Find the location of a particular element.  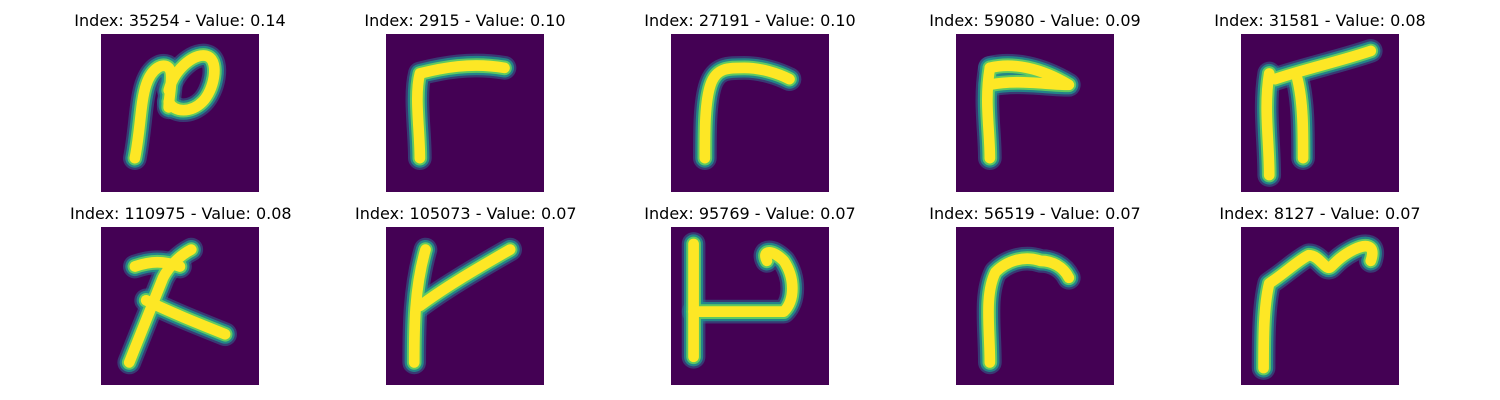

panel-title: Index: 2915 - Value: 0.10 is located at coordinates (465, 20).